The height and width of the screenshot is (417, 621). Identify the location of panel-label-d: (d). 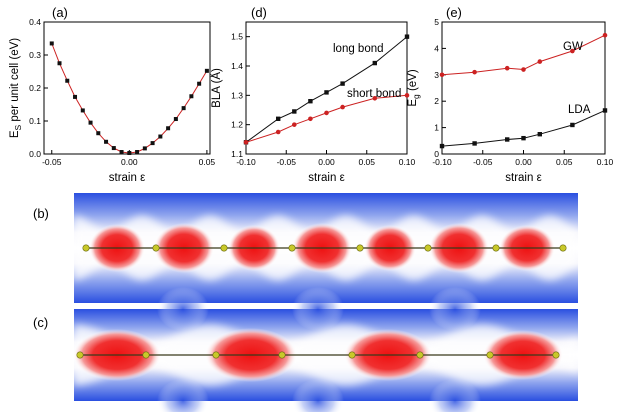
(259, 12).